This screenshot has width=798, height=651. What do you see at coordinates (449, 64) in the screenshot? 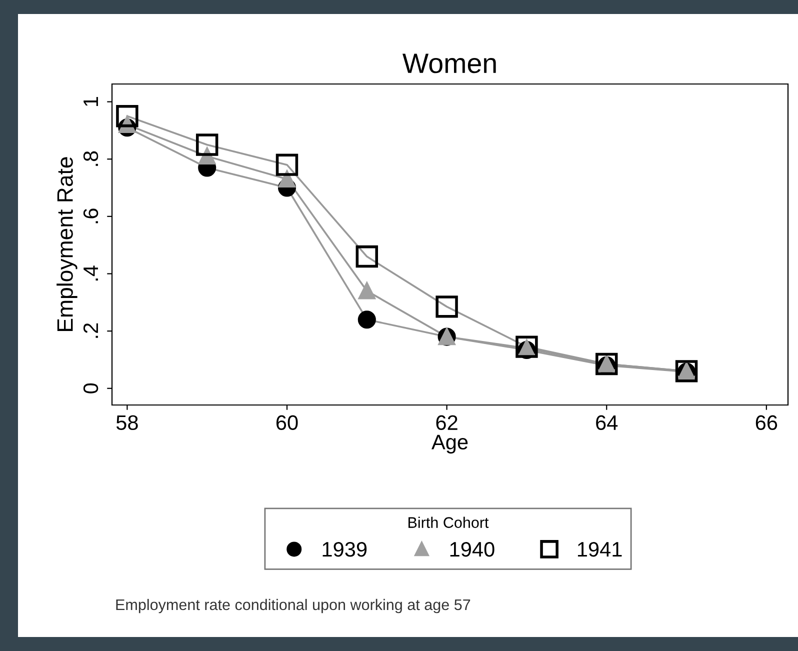
I see `chart-title: Women` at bounding box center [449, 64].